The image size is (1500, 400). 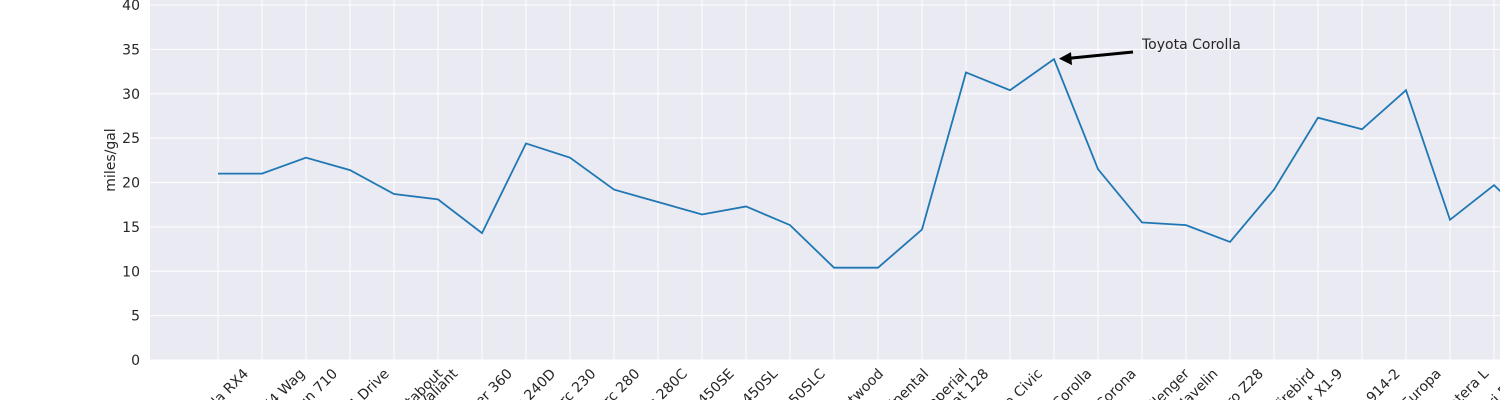 What do you see at coordinates (111, 159) in the screenshot?
I see `y-axis-label: miles/gal` at bounding box center [111, 159].